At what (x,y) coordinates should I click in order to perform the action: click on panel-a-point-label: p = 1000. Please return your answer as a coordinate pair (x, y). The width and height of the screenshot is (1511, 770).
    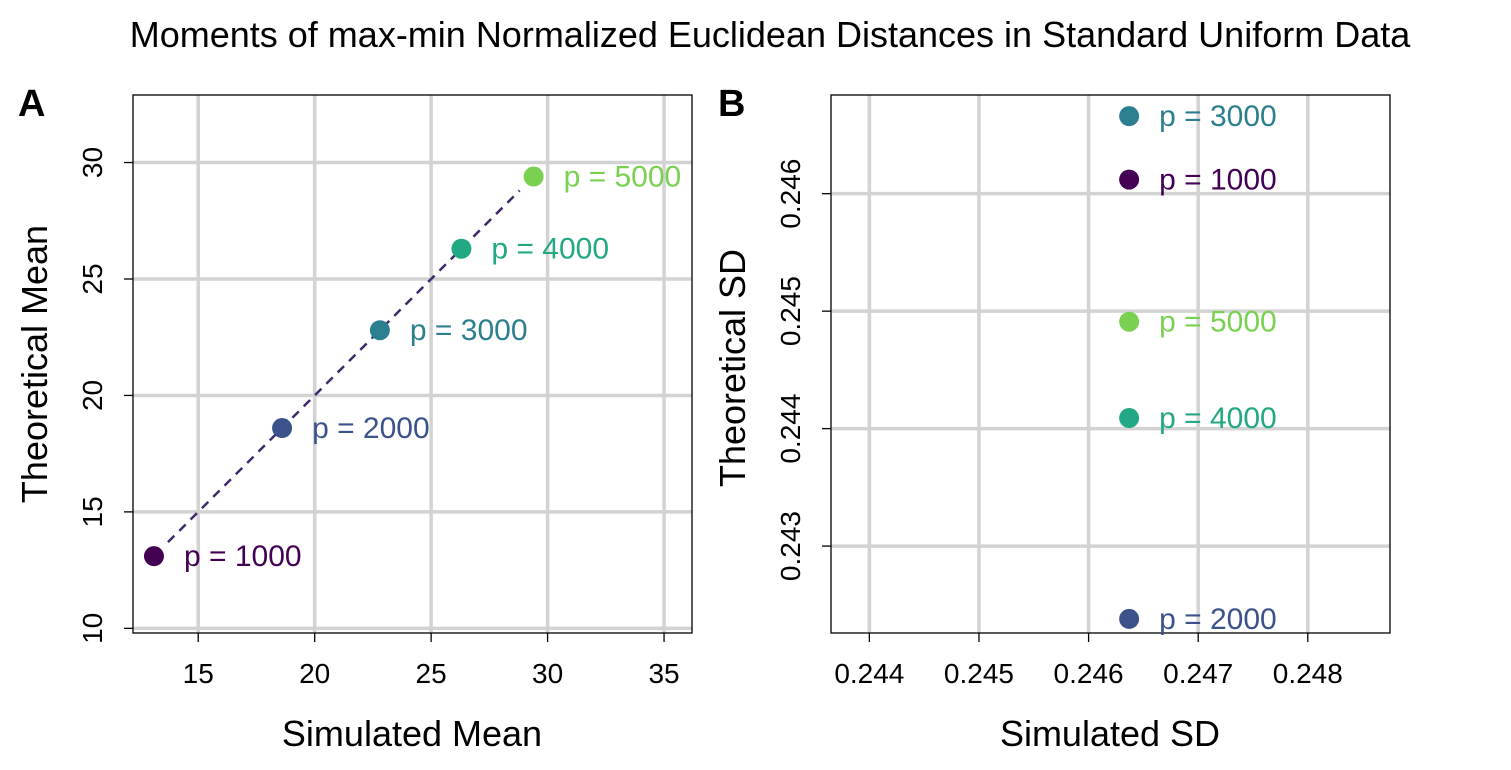
    Looking at the image, I should click on (243, 556).